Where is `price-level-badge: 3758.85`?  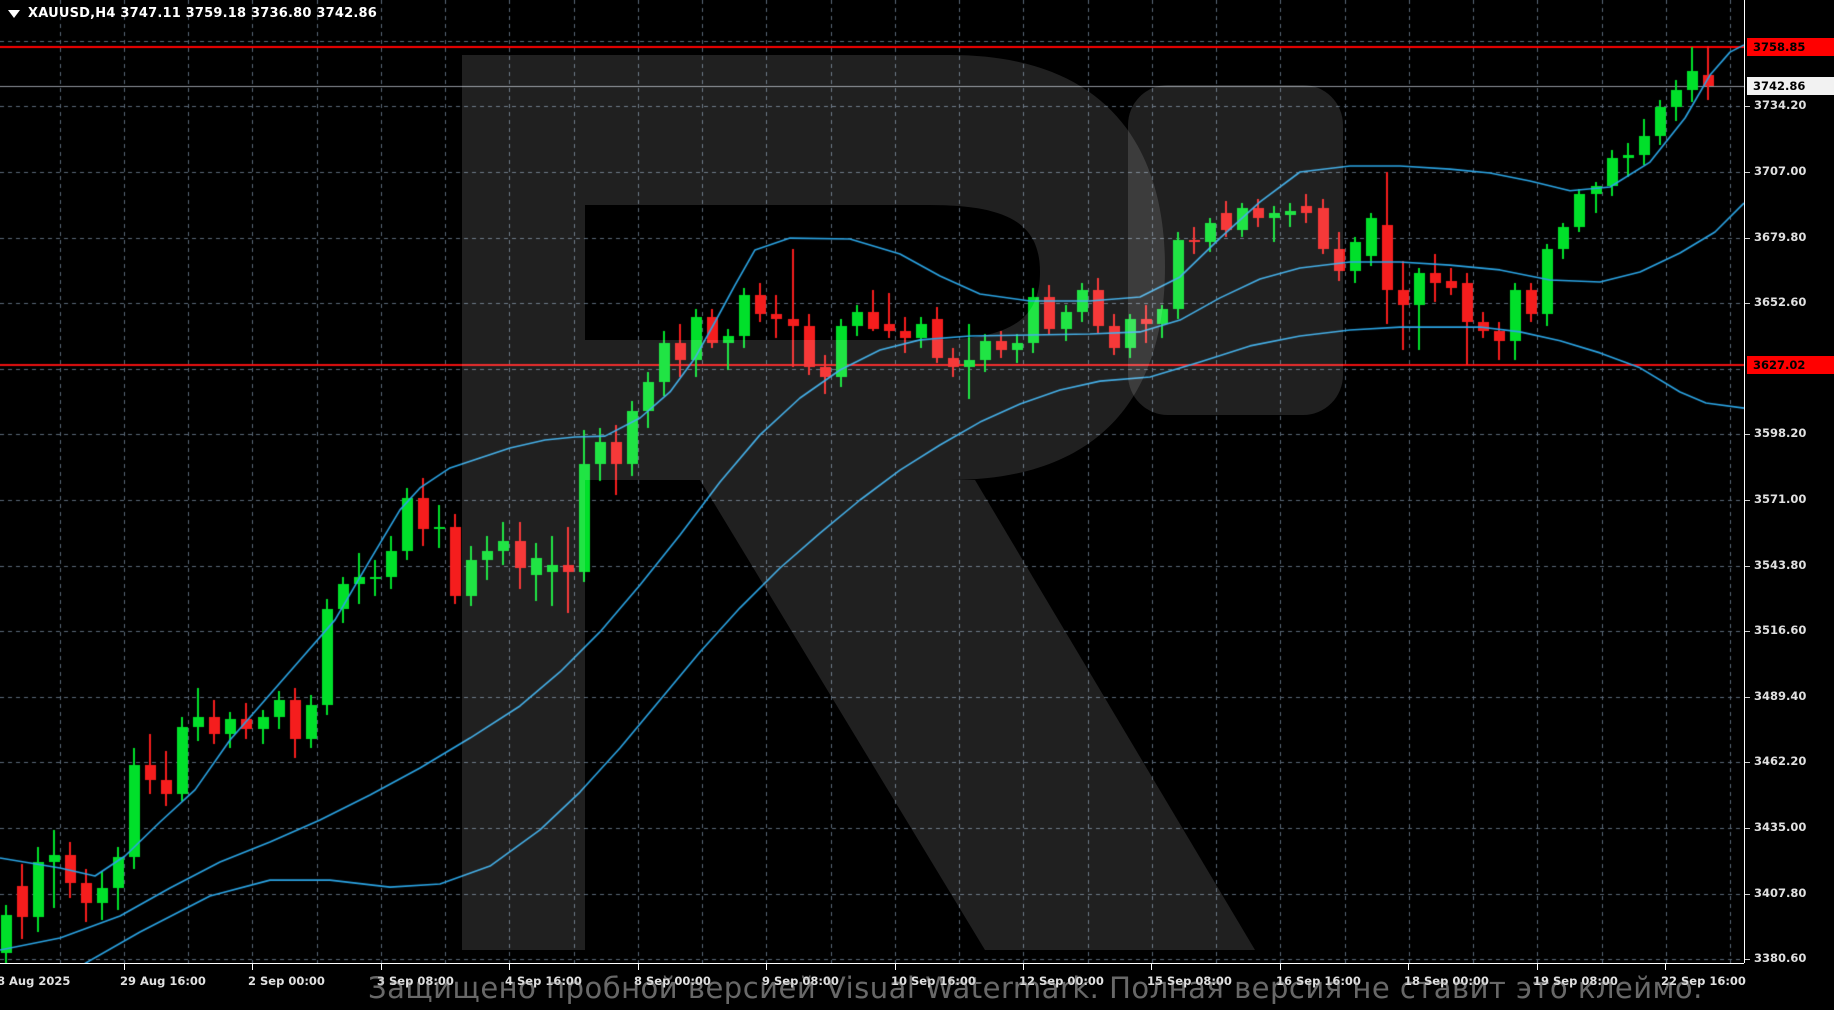
price-level-badge: 3758.85 is located at coordinates (1790, 47).